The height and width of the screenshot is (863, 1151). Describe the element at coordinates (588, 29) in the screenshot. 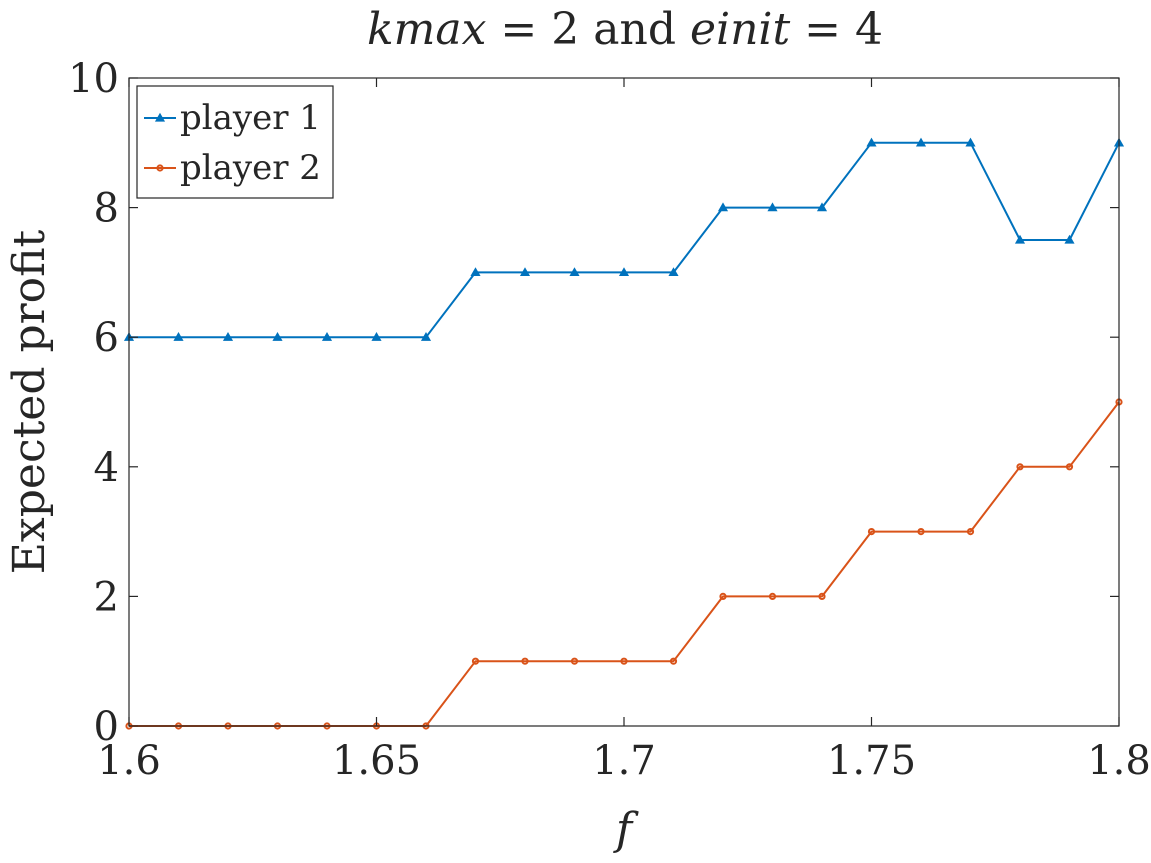

I see `title-mid: = 2 and` at that location.